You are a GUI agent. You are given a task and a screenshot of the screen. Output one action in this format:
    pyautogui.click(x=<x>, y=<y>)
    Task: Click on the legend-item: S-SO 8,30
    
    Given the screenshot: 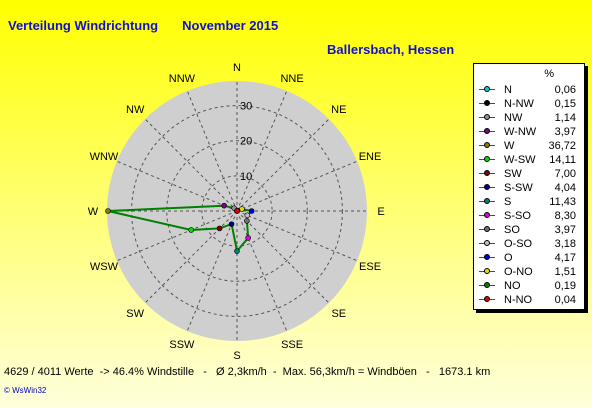 What is the action you would take?
    pyautogui.click(x=529, y=216)
    